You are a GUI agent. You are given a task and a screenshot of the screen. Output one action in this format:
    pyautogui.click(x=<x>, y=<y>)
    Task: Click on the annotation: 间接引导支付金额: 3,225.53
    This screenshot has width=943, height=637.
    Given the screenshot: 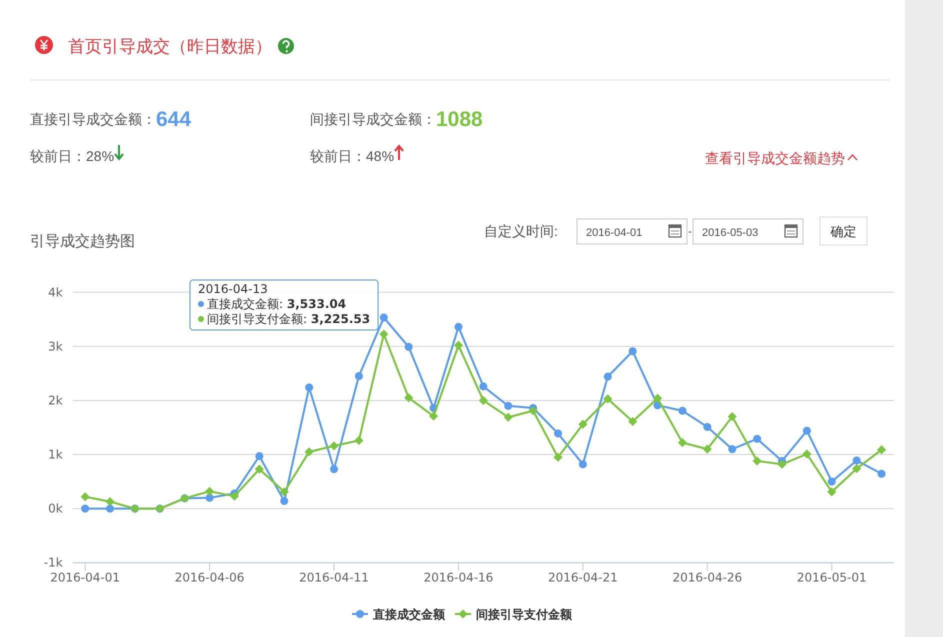 What is the action you would take?
    pyautogui.click(x=288, y=319)
    